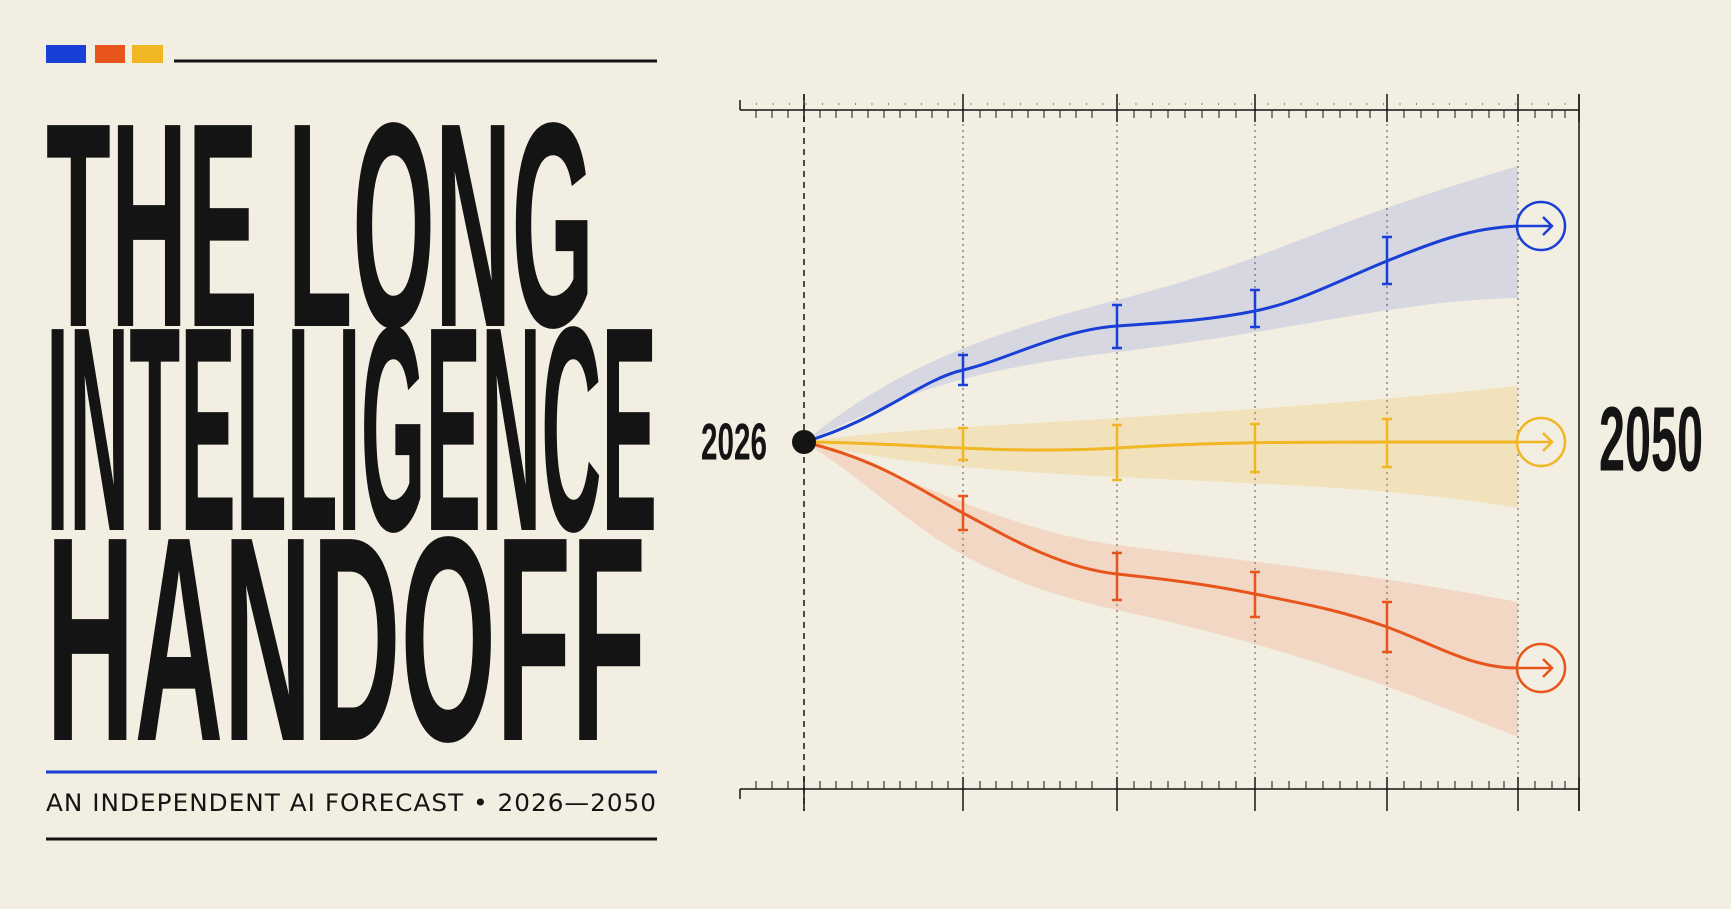 This screenshot has width=1731, height=909. Describe the element at coordinates (346, 639) in the screenshot. I see `title-line: HANDOFF` at that location.